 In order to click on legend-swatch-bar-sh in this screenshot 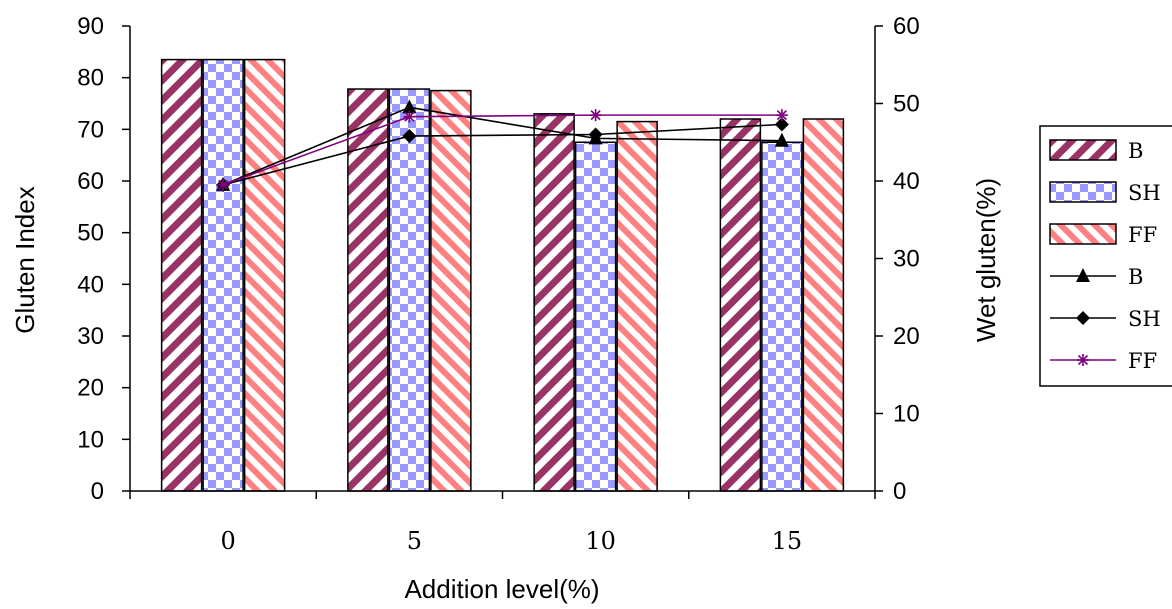, I will do `click(1083, 192)`.